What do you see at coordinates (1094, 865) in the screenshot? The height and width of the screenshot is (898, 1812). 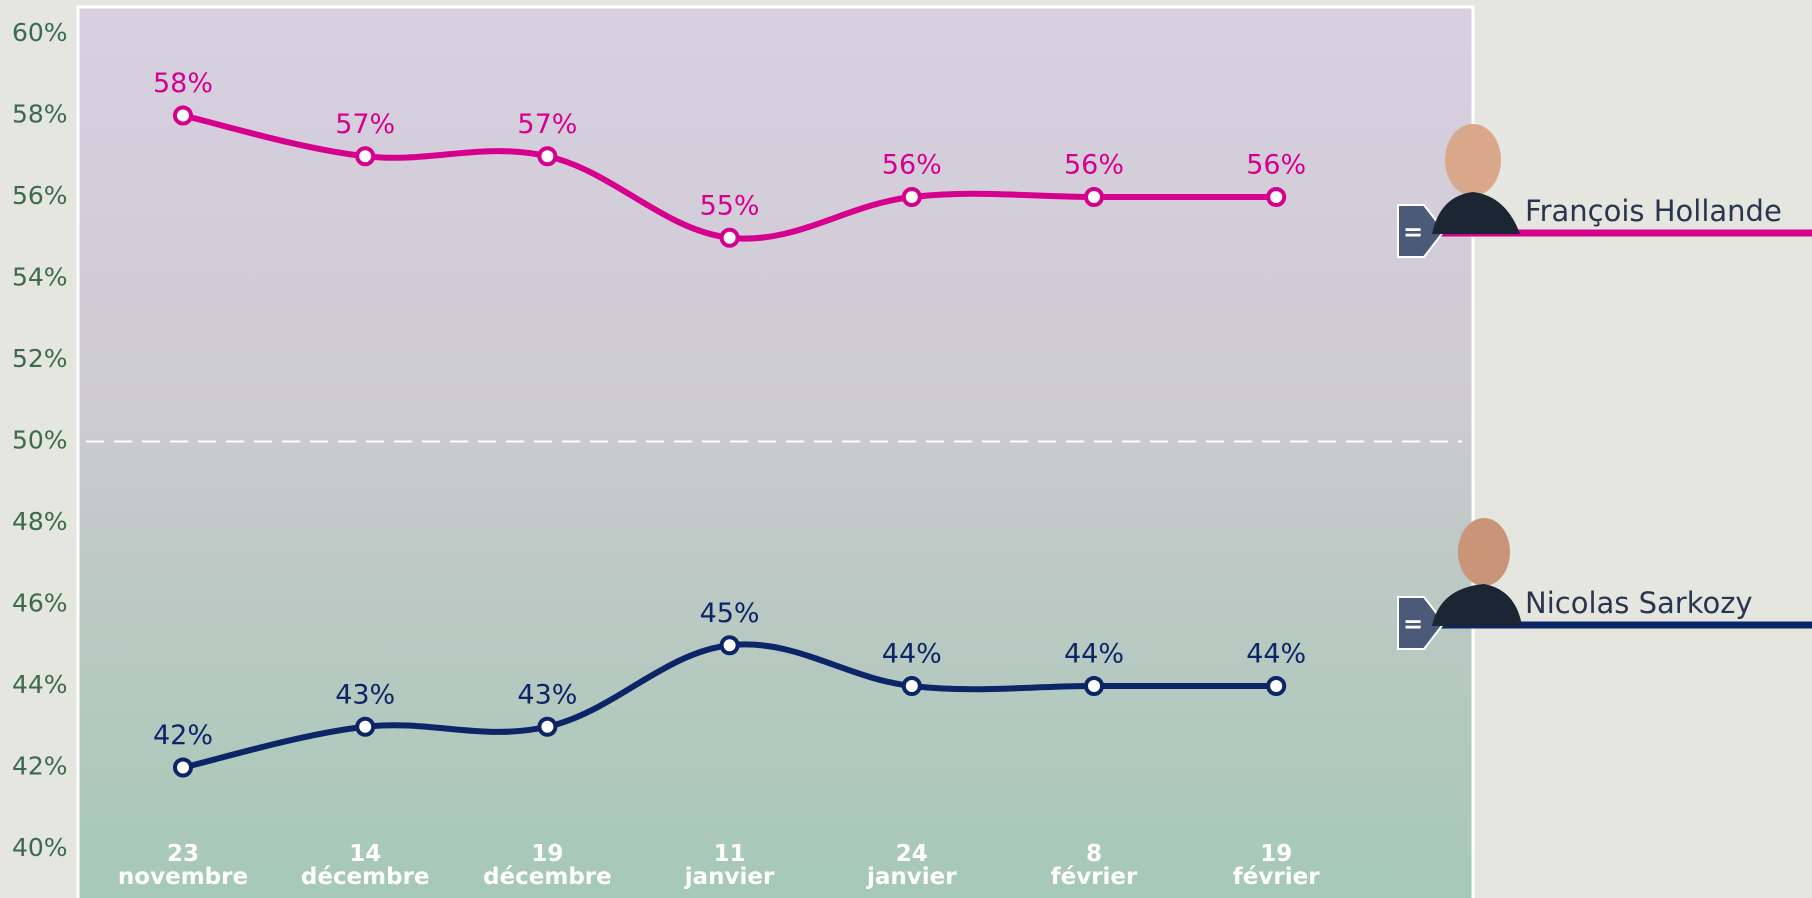 I see `x-tick-label: 8 février` at bounding box center [1094, 865].